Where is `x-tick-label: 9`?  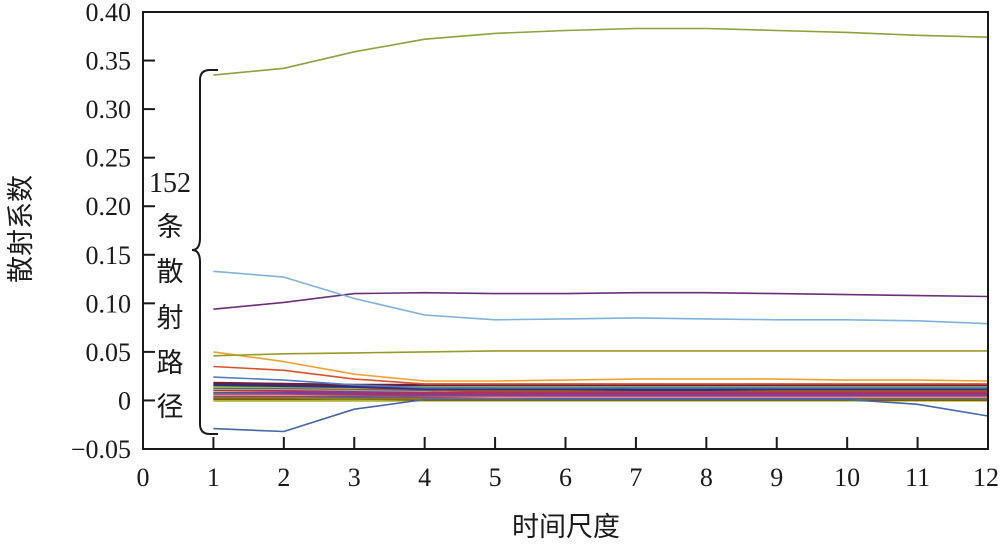 x-tick-label: 9 is located at coordinates (776, 477).